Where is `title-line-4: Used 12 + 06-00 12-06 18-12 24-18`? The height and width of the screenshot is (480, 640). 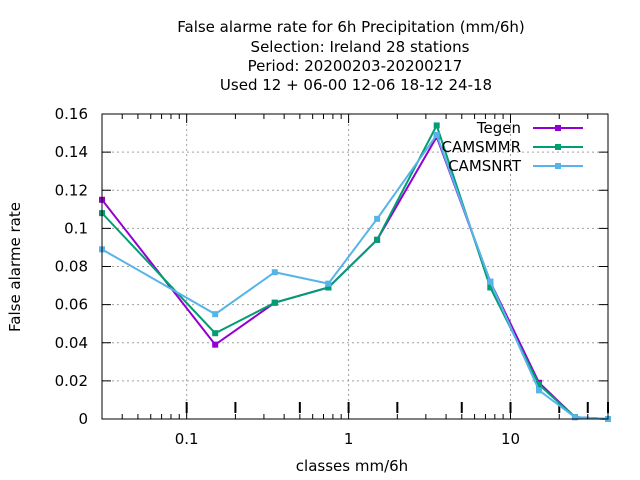
title-line-4: Used 12 + 06-00 12-06 18-12 24-18 is located at coordinates (356, 85).